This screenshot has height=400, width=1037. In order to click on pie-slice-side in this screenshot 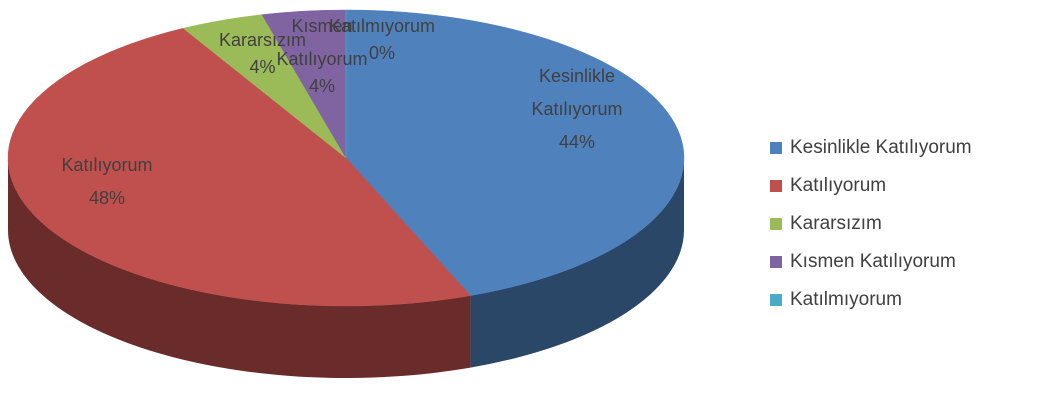, I will do `click(577, 263)`.